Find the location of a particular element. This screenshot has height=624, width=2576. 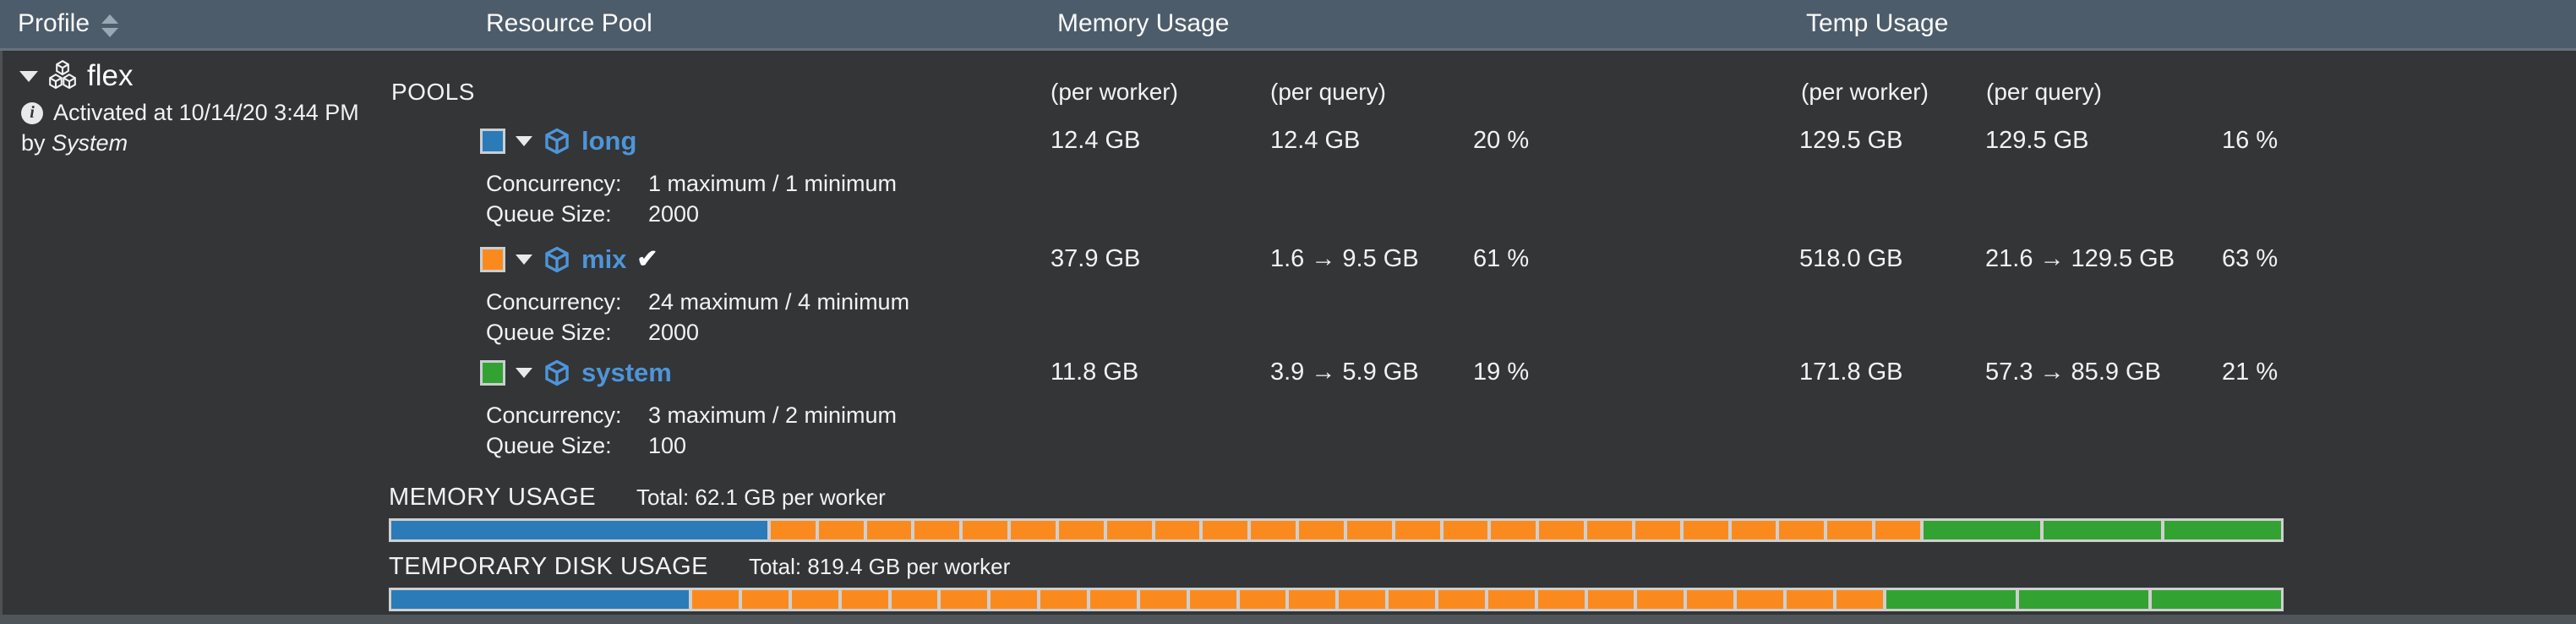

memory-per-worker-value: 37.9 GB is located at coordinates (1096, 258).